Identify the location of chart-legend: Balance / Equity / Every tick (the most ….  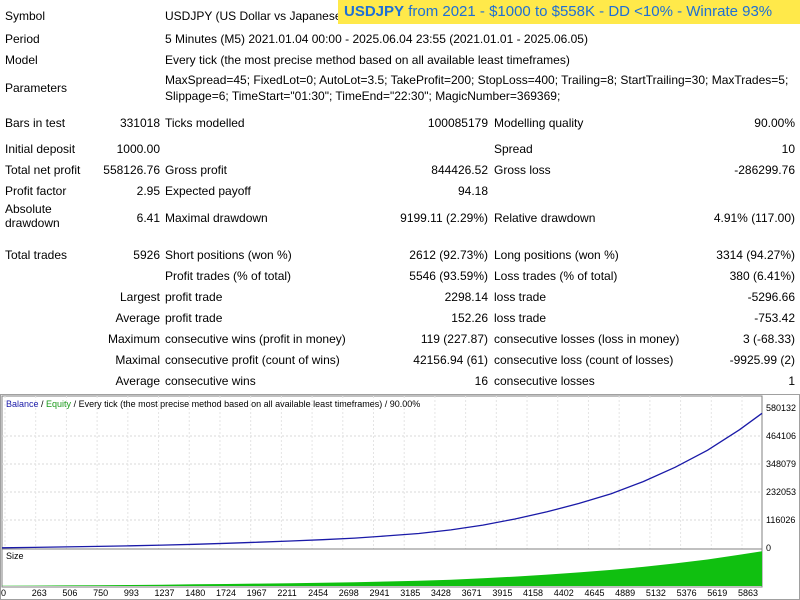
(213, 404).